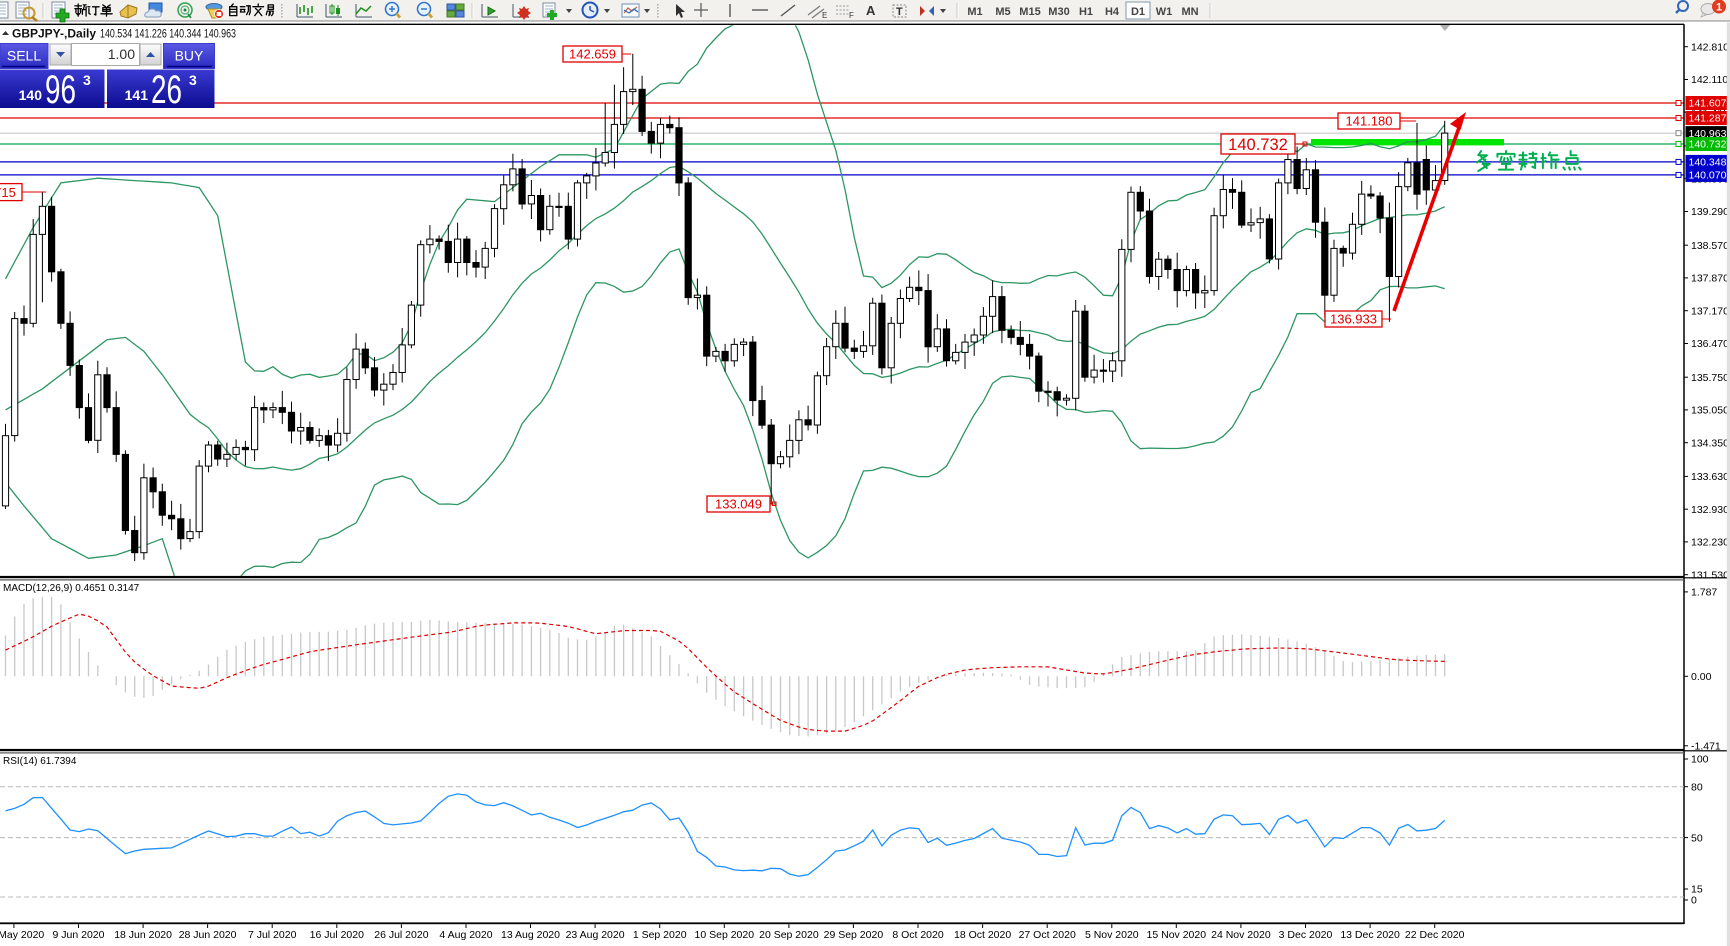  Describe the element at coordinates (1710, 246) in the screenshot. I see `svg-text: 138.570` at that location.